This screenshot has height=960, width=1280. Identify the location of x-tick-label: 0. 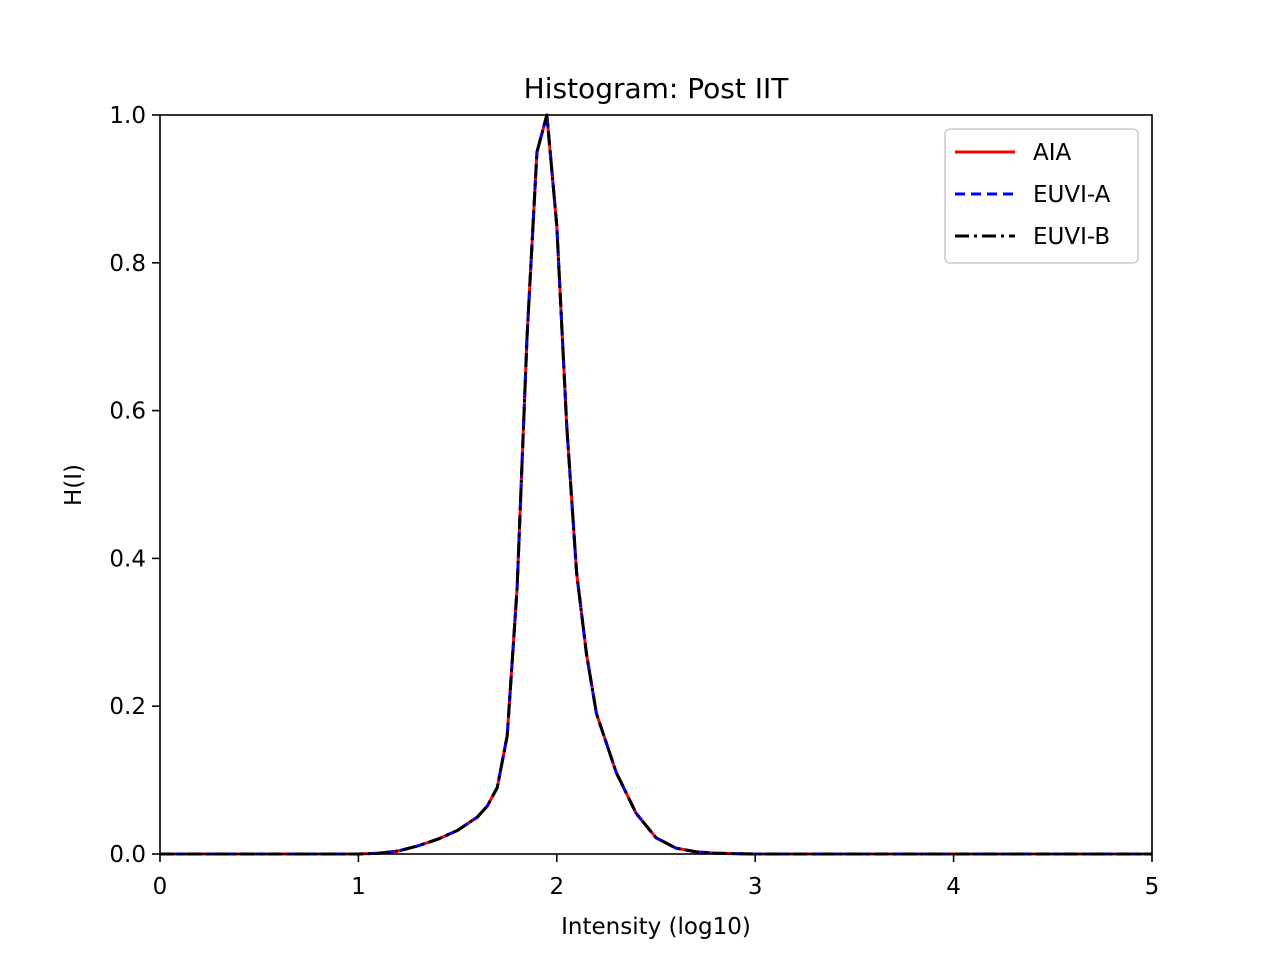
(160, 887).